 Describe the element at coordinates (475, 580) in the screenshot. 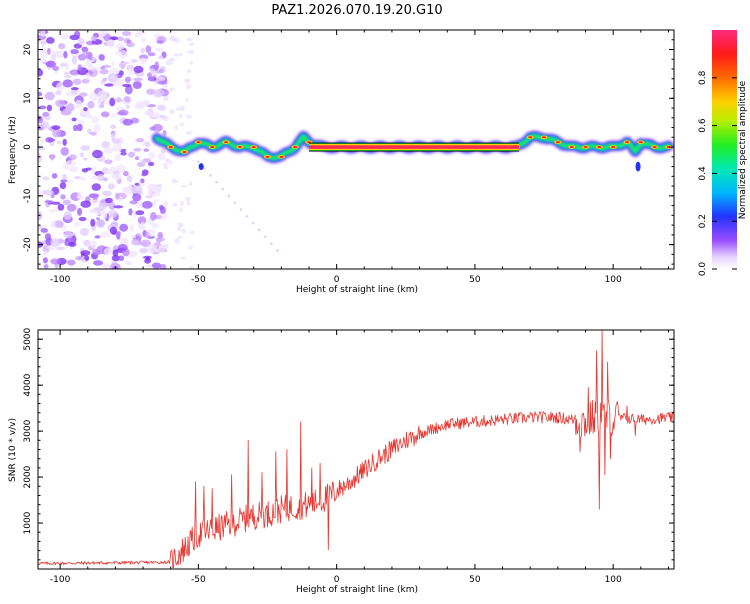

I see `snr-x-tick-label: 50` at that location.